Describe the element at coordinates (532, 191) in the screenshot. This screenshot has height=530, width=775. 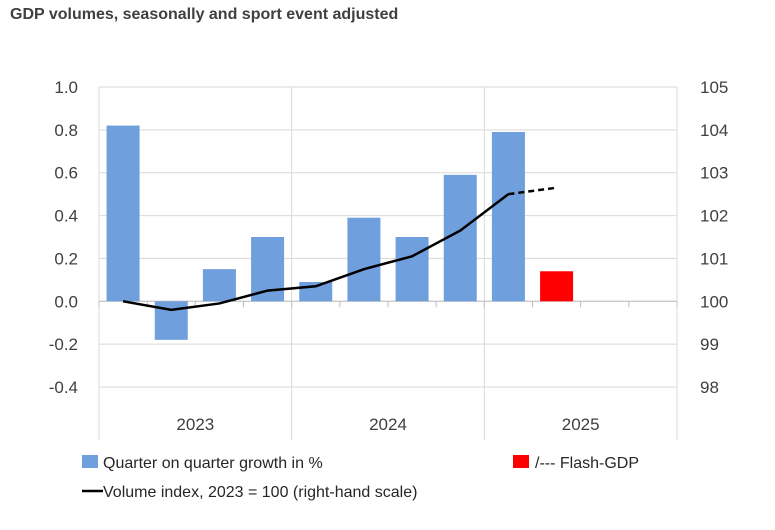
I see `flash-gdp-line` at that location.